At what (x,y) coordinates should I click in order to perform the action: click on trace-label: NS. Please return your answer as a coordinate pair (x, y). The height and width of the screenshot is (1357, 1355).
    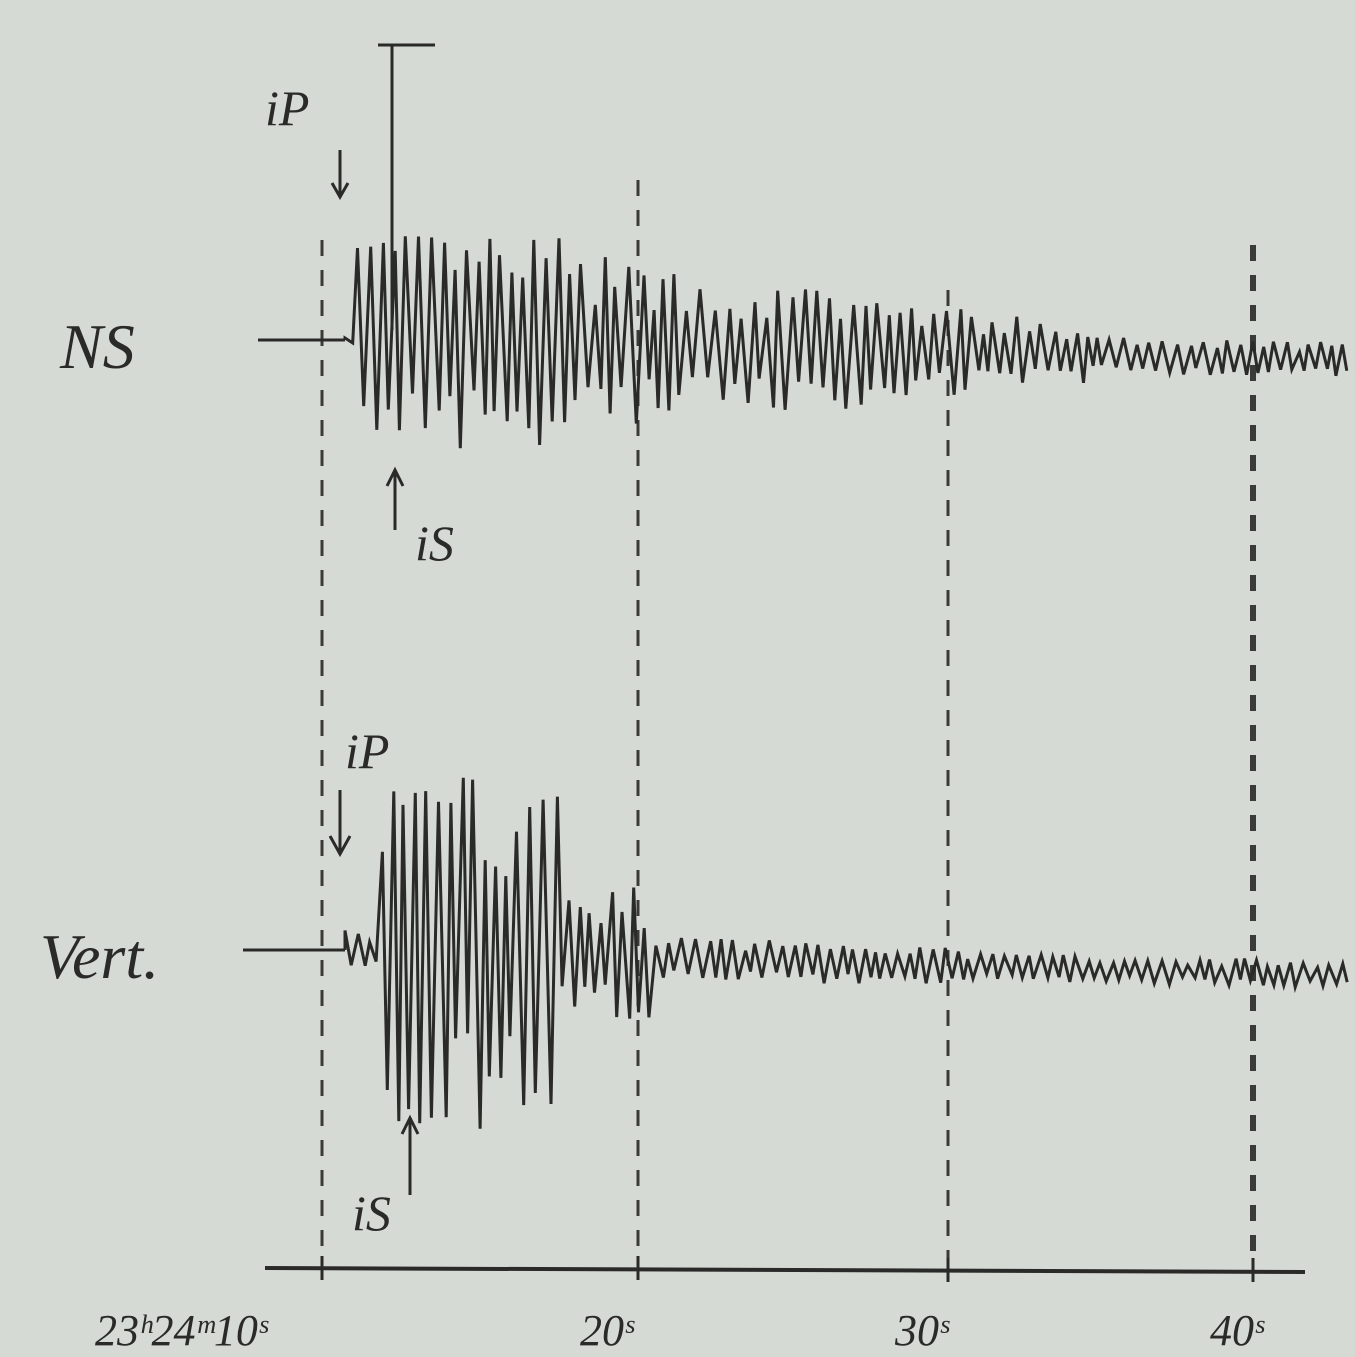
    Looking at the image, I should click on (97, 346).